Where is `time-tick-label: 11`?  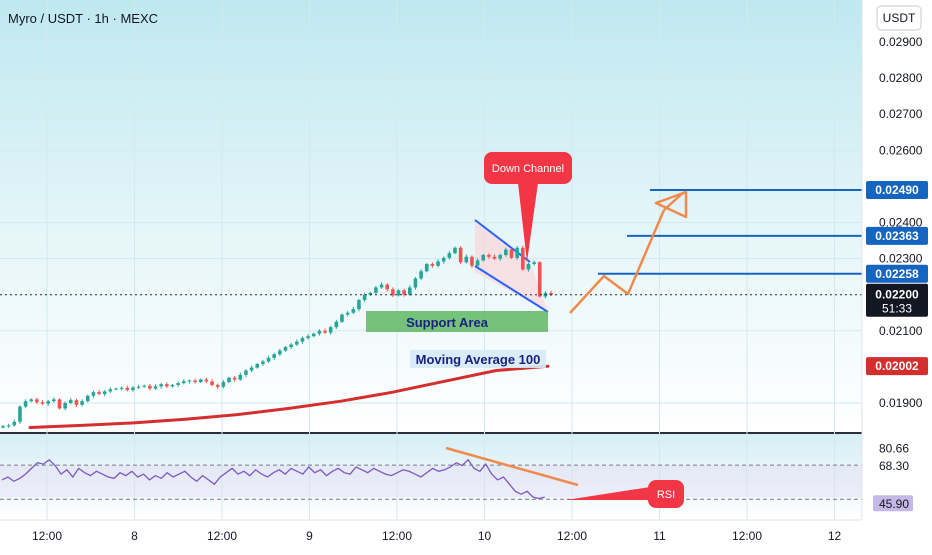
time-tick-label: 11 is located at coordinates (659, 536).